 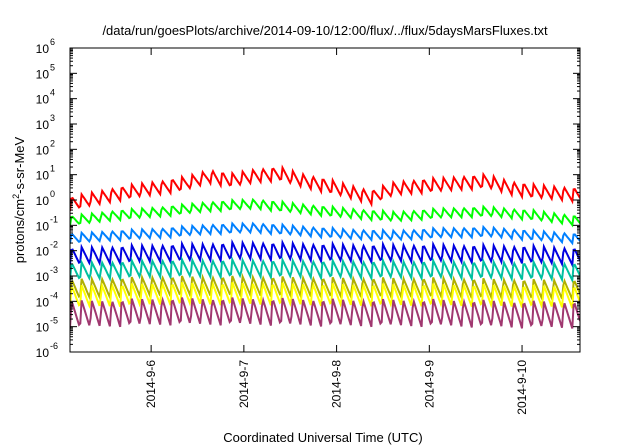 I want to click on y-tick-exponent: -4, so click(x=54, y=295).